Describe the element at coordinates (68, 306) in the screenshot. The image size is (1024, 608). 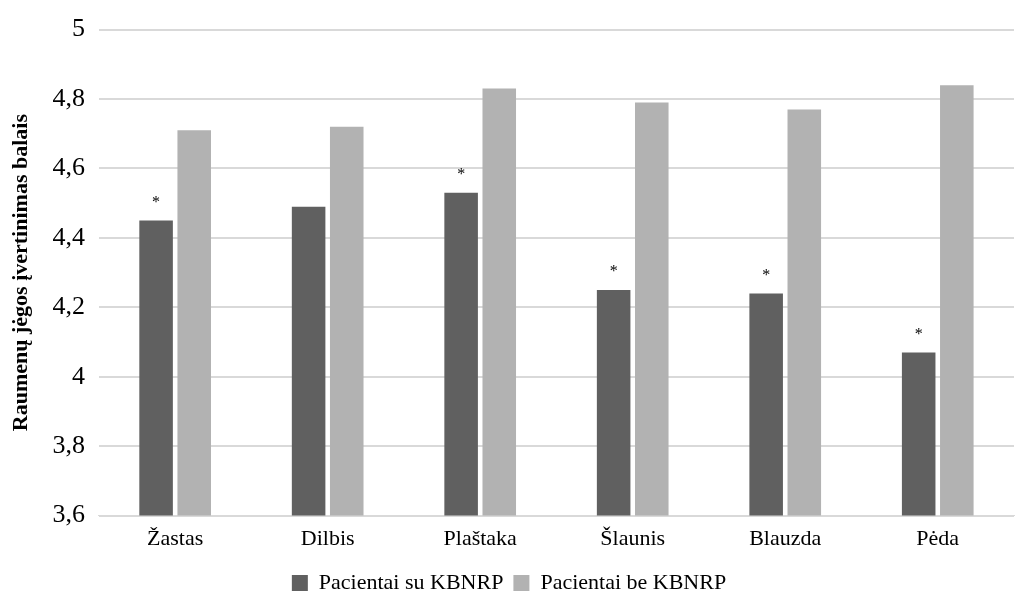
I see `y-tick-label: 4,2` at that location.